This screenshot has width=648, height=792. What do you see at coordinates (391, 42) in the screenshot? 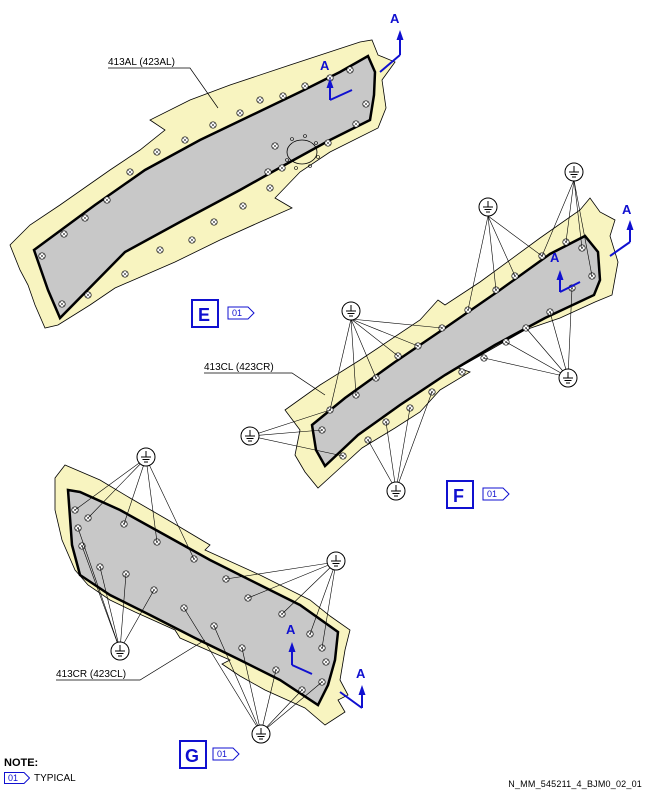
I see `panel-e-section-arrow-outer: A` at bounding box center [391, 42].